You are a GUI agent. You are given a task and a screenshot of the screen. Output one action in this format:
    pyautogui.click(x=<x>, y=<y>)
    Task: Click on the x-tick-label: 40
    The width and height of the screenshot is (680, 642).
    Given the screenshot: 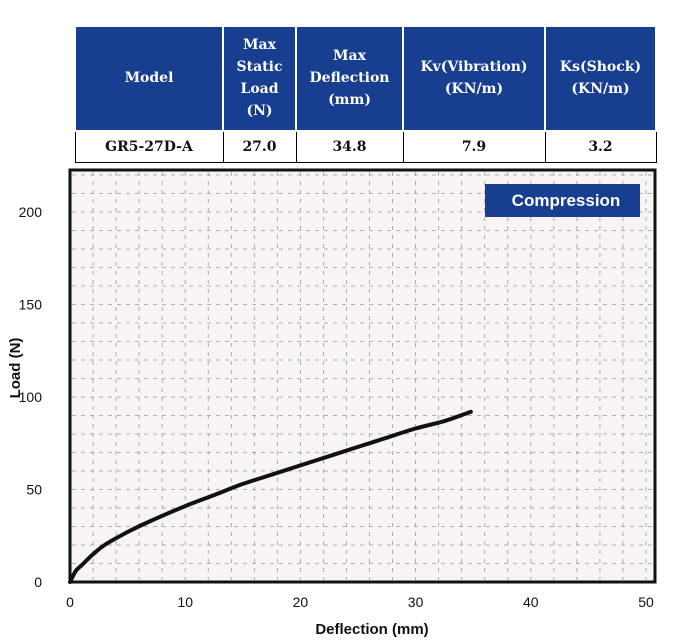 What is the action you would take?
    pyautogui.click(x=531, y=602)
    